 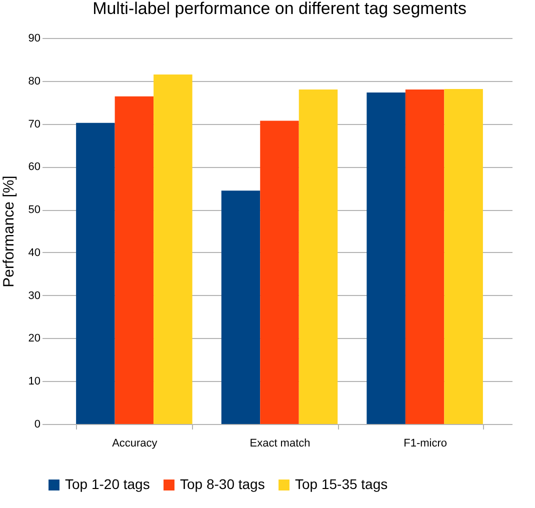 What do you see at coordinates (135, 444) in the screenshot?
I see `x-tick-label: Accuracy` at bounding box center [135, 444].